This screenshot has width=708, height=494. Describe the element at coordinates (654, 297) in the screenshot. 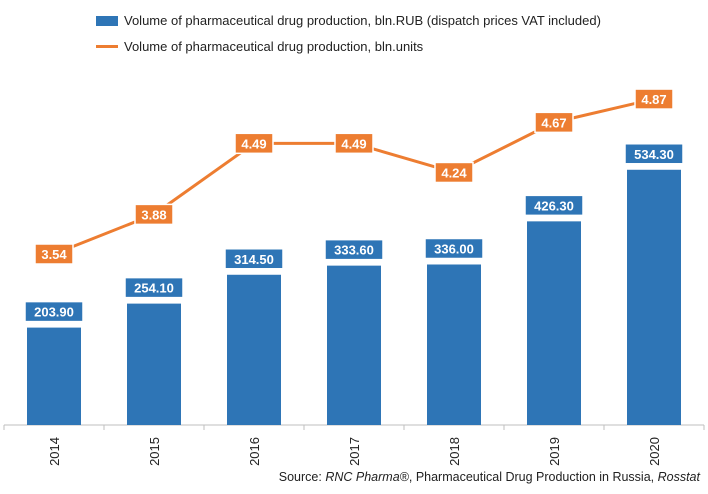

I see `bar-2020` at that location.